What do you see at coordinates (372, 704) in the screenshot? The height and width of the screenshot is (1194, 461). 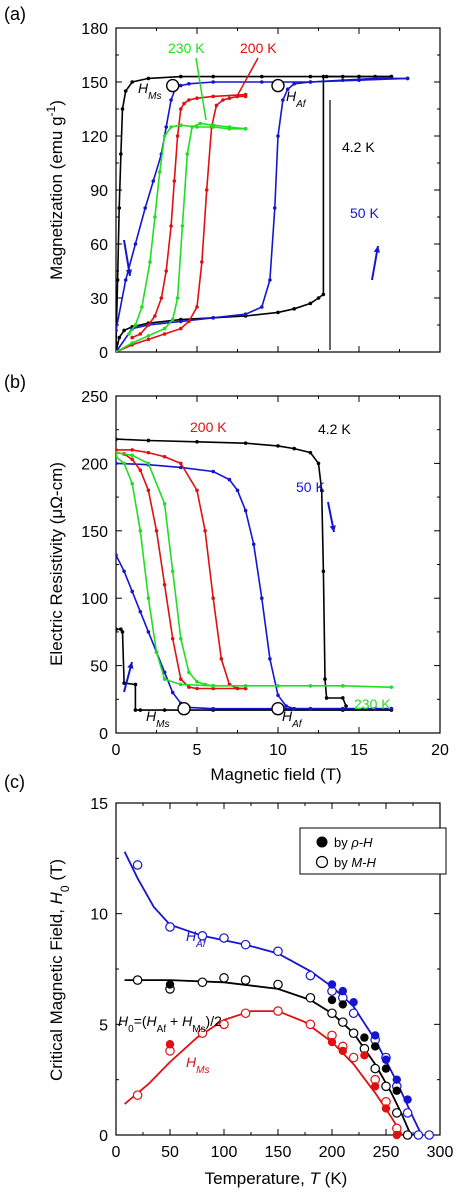 I see `anno-b-230k: 230 K` at bounding box center [372, 704].